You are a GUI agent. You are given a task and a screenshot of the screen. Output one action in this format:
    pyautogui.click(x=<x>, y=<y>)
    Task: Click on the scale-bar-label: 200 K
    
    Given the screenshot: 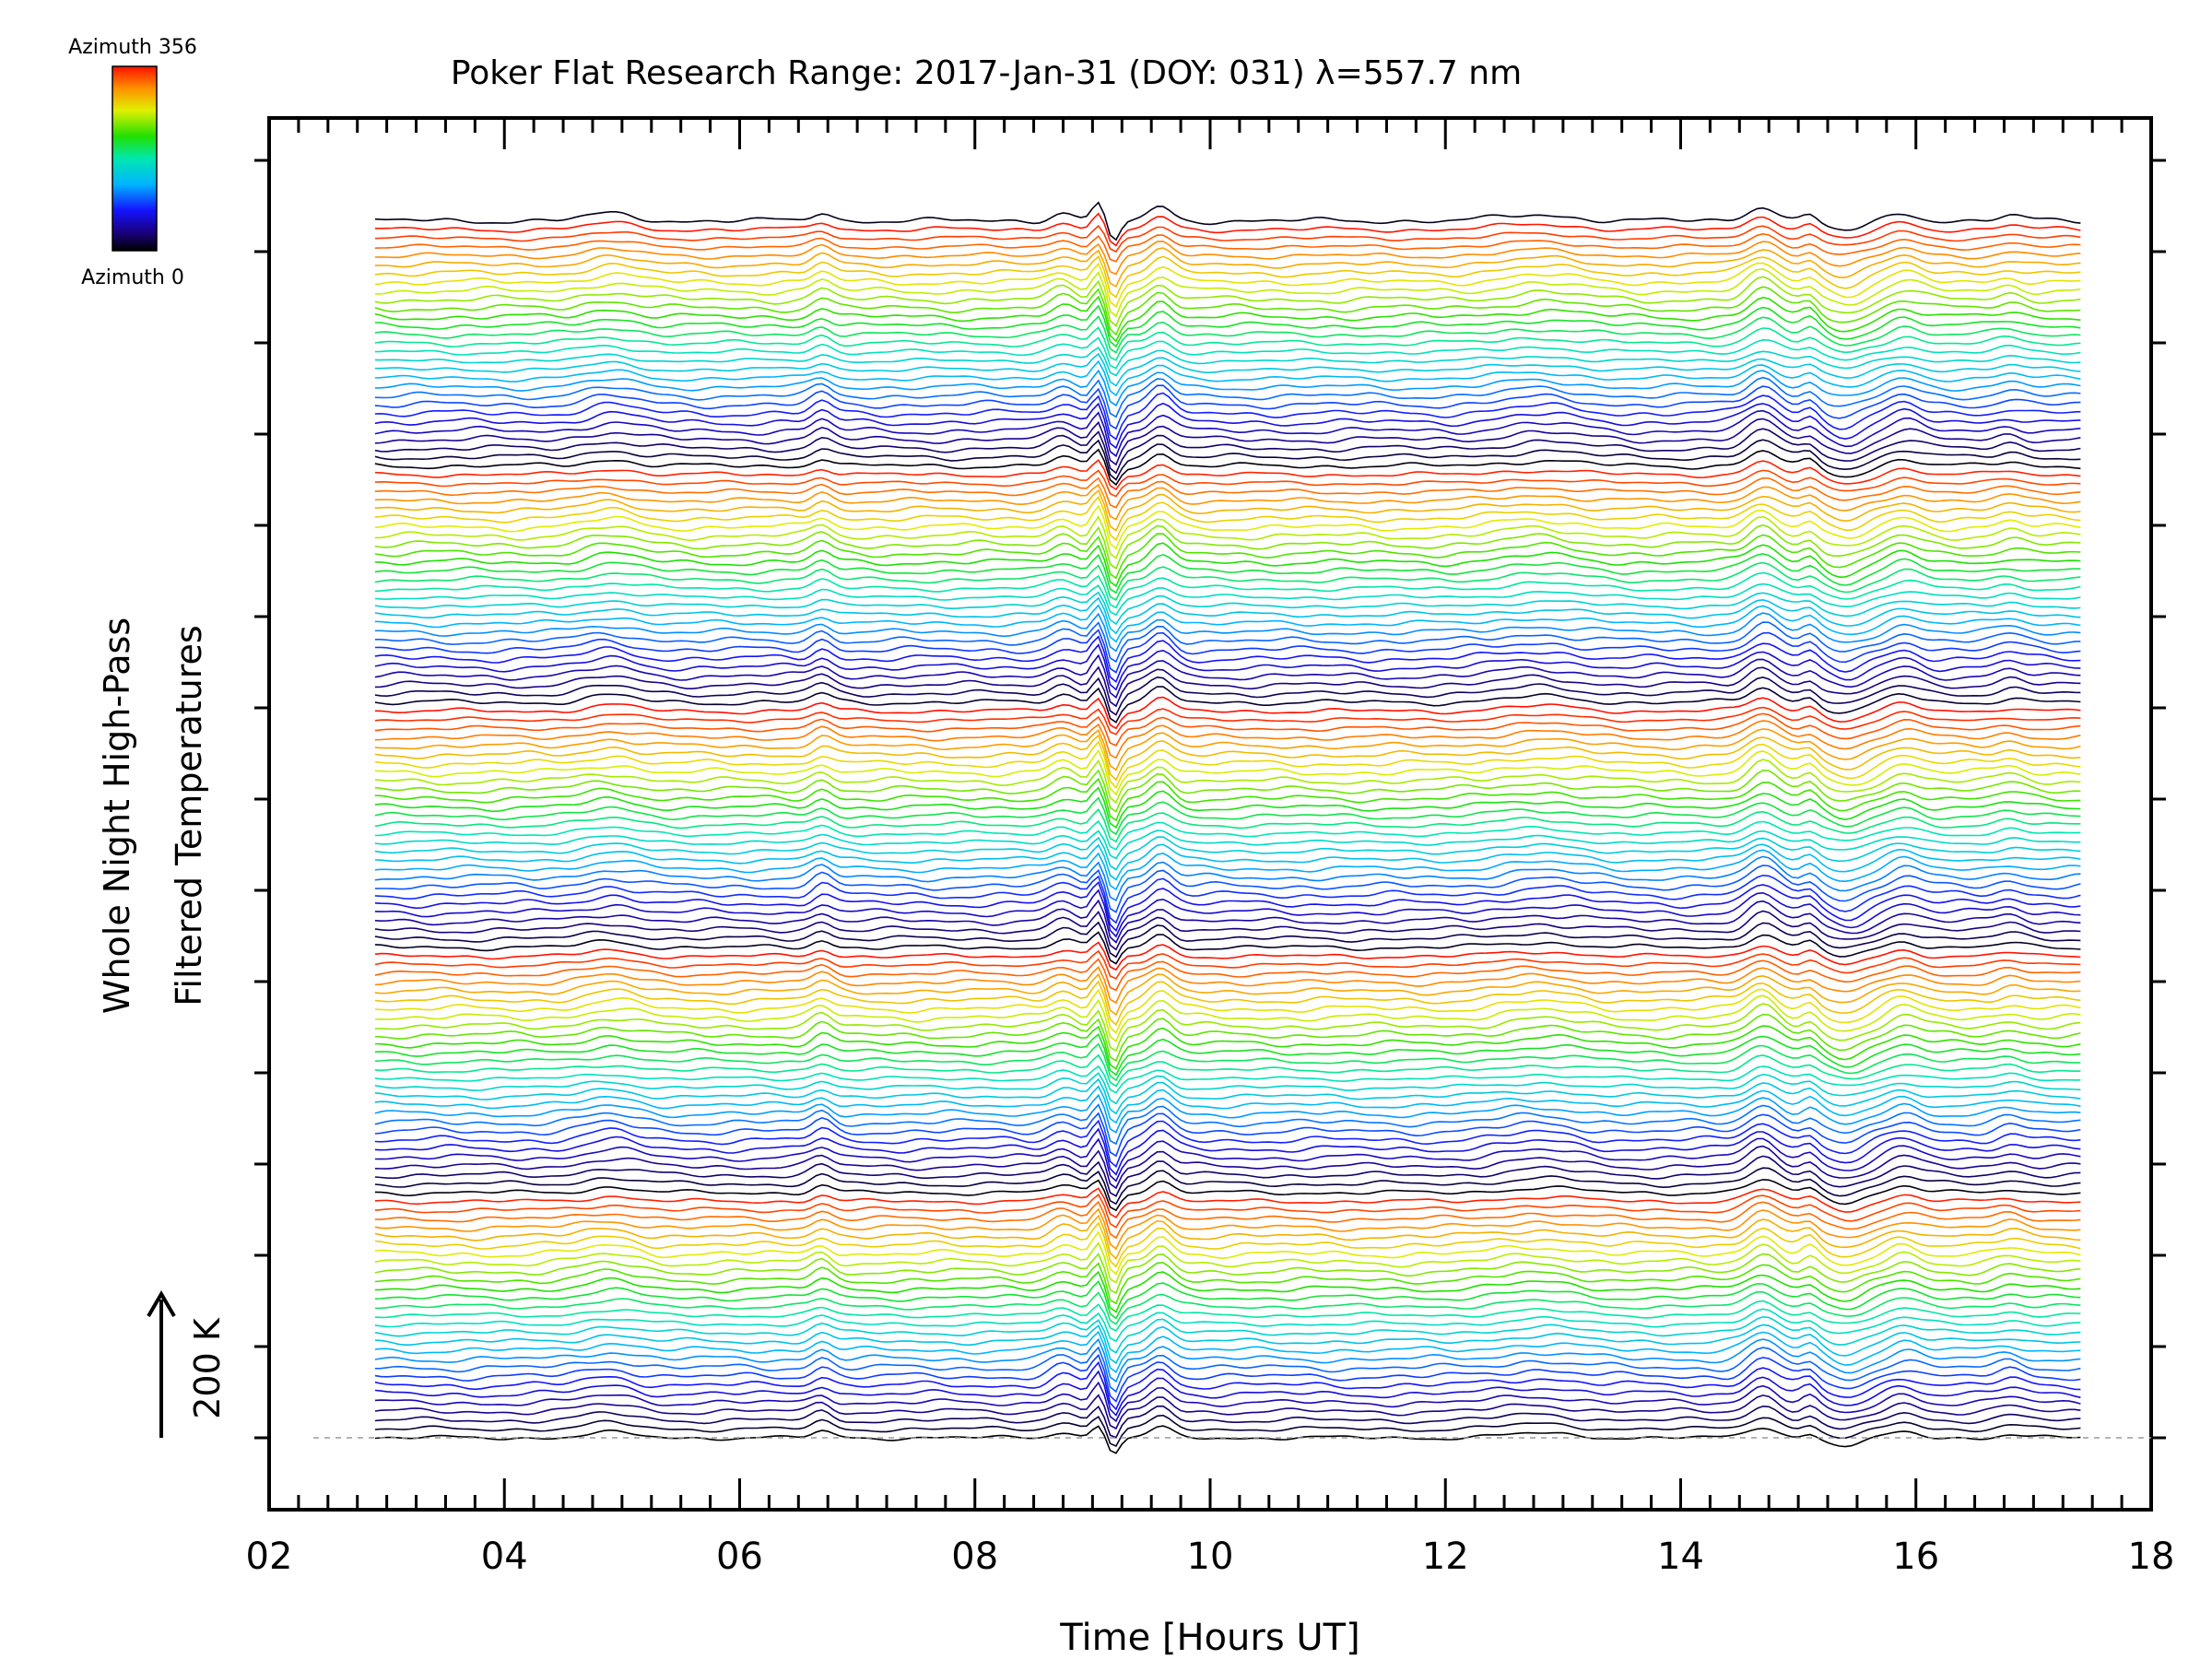 What is the action you would take?
    pyautogui.click(x=207, y=1368)
    